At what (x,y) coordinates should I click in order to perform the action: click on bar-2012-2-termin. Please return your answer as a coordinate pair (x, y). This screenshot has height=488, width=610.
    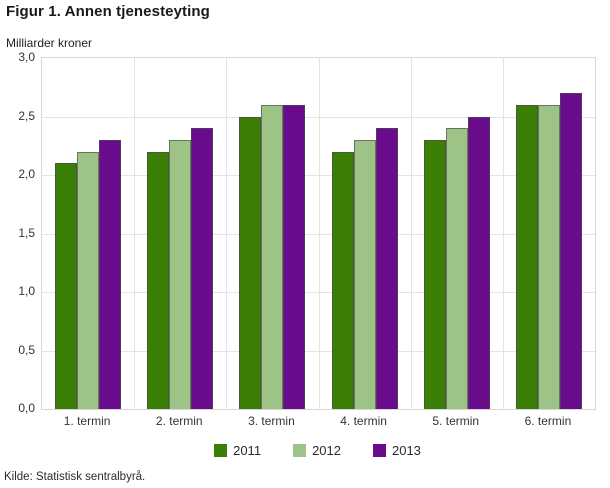
    Looking at the image, I should click on (180, 274).